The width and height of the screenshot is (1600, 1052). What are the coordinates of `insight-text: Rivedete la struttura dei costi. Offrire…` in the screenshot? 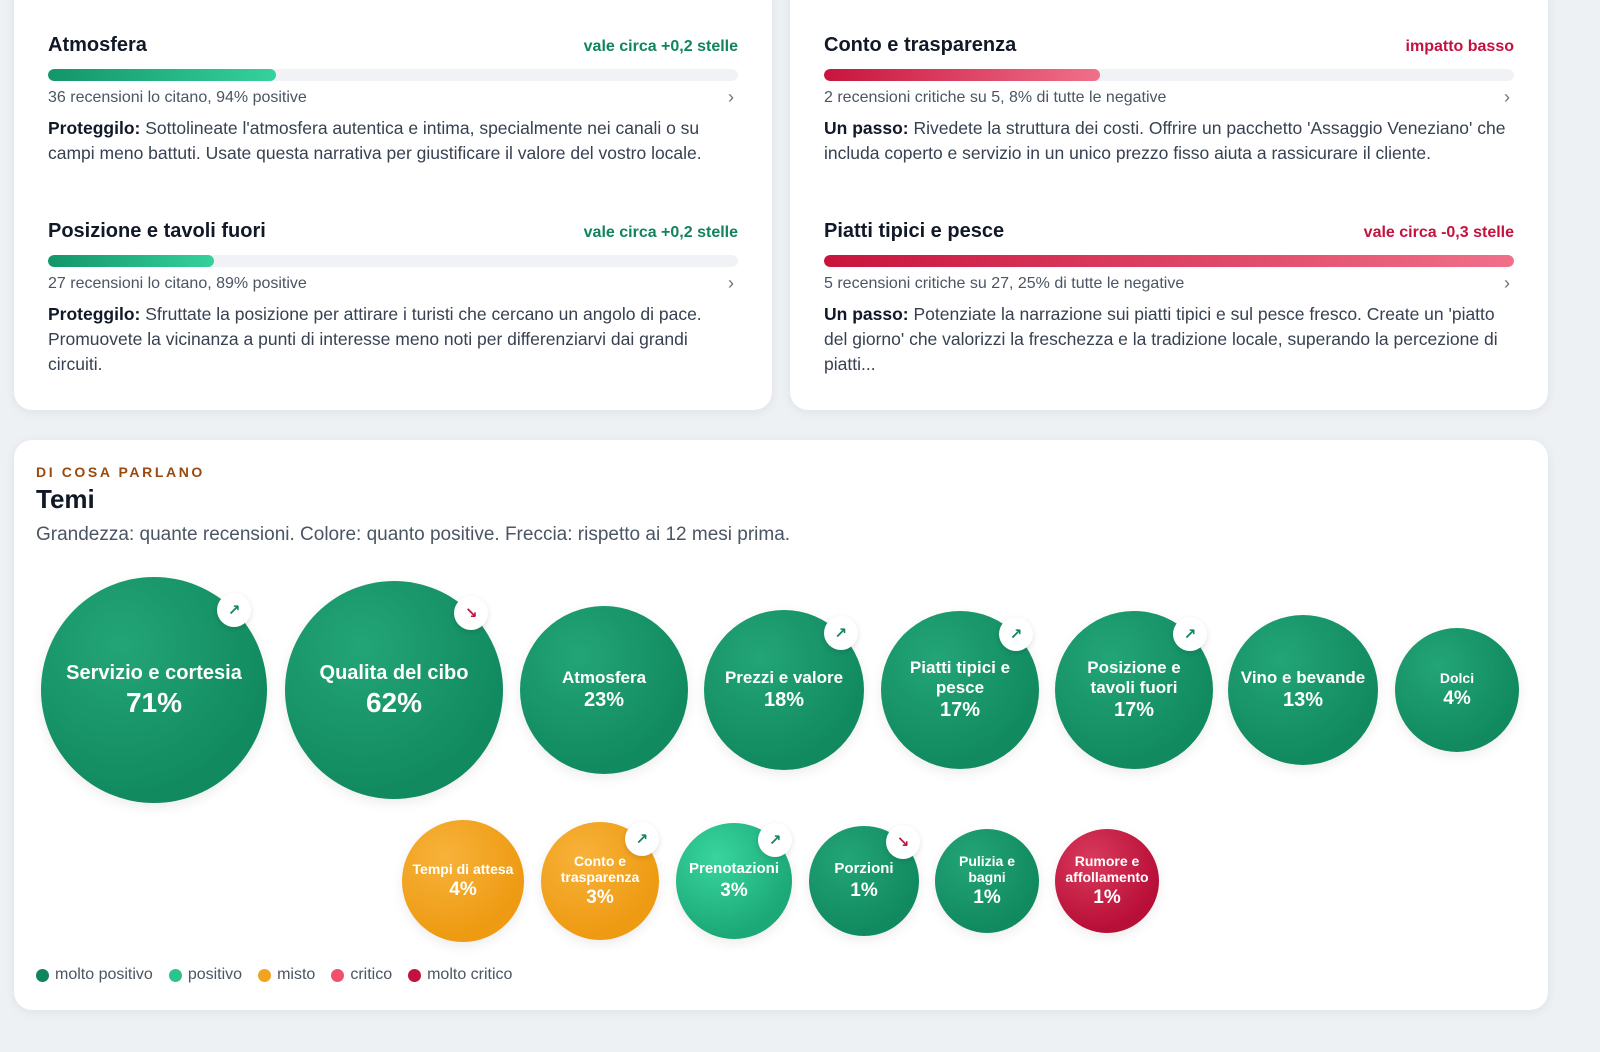 It's located at (1165, 140).